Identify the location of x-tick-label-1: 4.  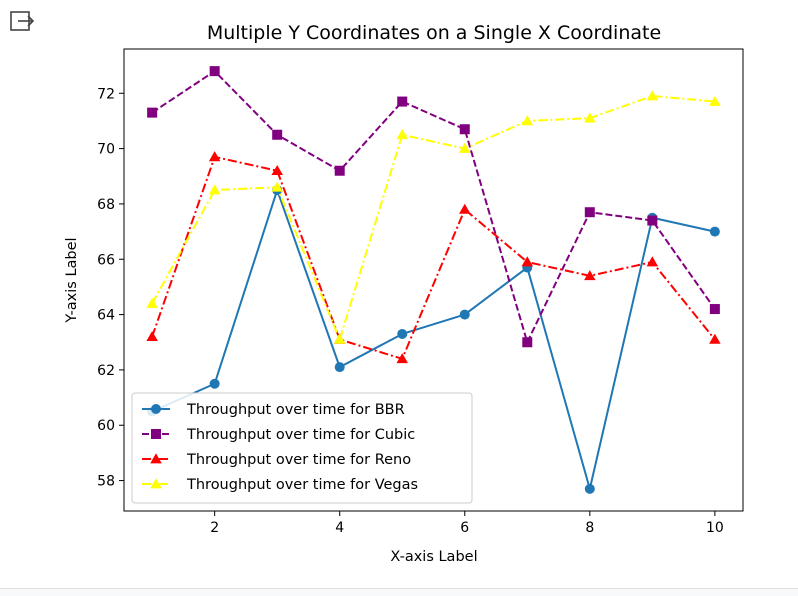
(339, 528).